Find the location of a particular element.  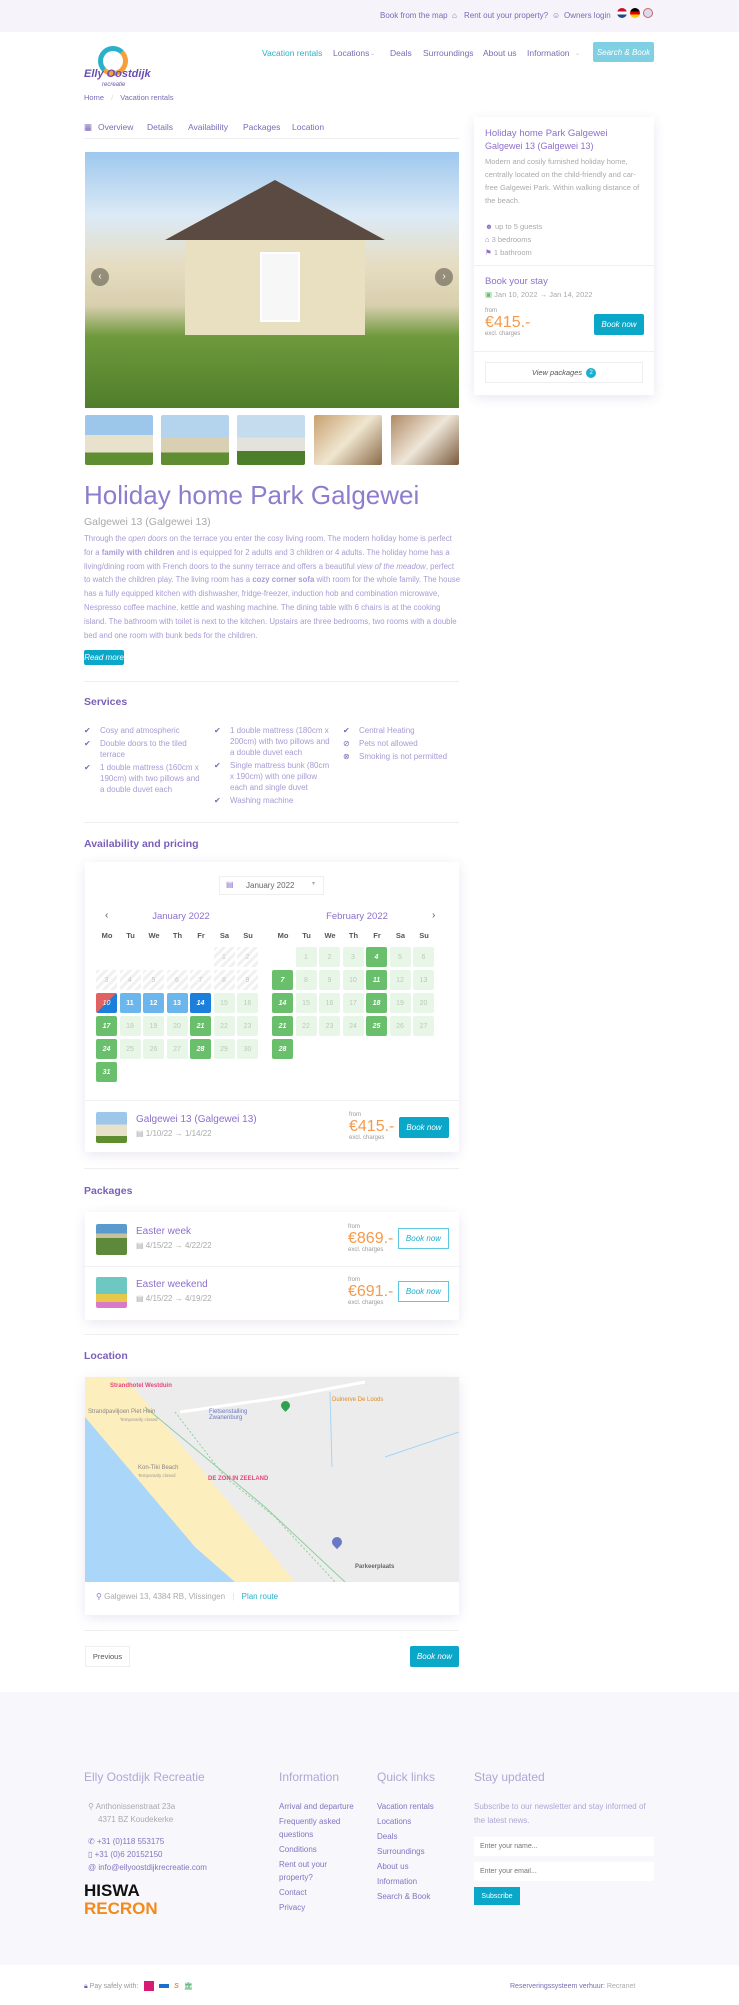

package-info: Easter weekend ▤ 4/15/22 → 4/19/22 is located at coordinates (174, 1291).